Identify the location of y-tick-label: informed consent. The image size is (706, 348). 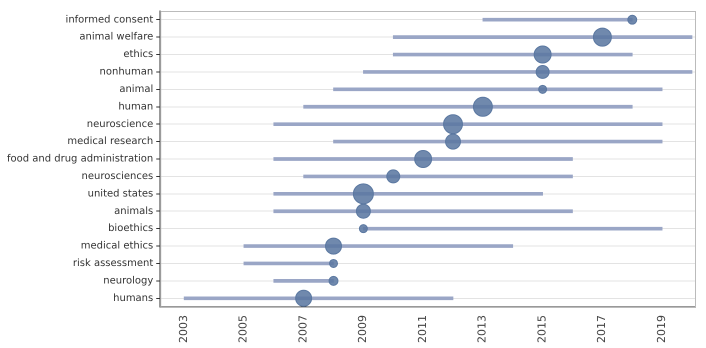
(110, 20).